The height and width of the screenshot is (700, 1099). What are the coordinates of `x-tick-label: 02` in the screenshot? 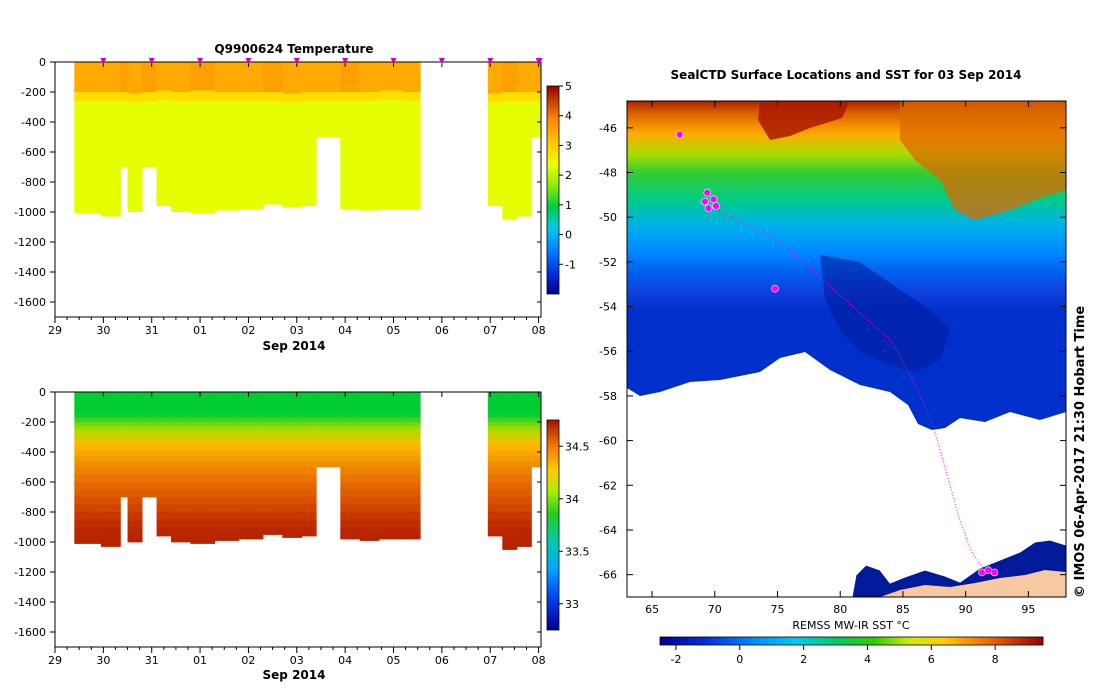 It's located at (248, 660).